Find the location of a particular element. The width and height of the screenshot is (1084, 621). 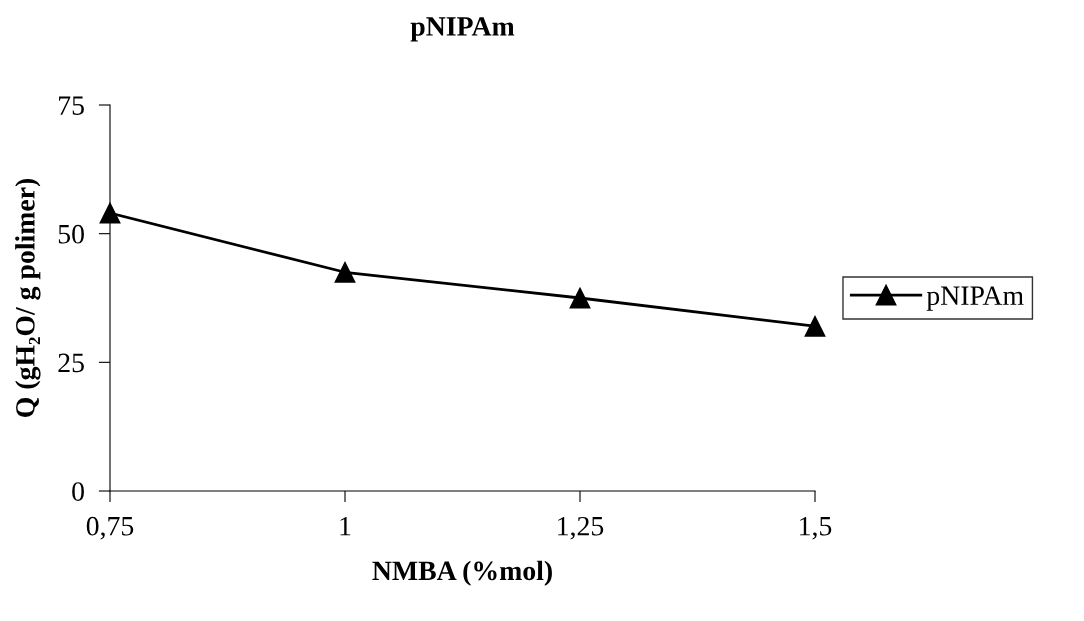

legend-label: pNIPAm is located at coordinates (975, 298).